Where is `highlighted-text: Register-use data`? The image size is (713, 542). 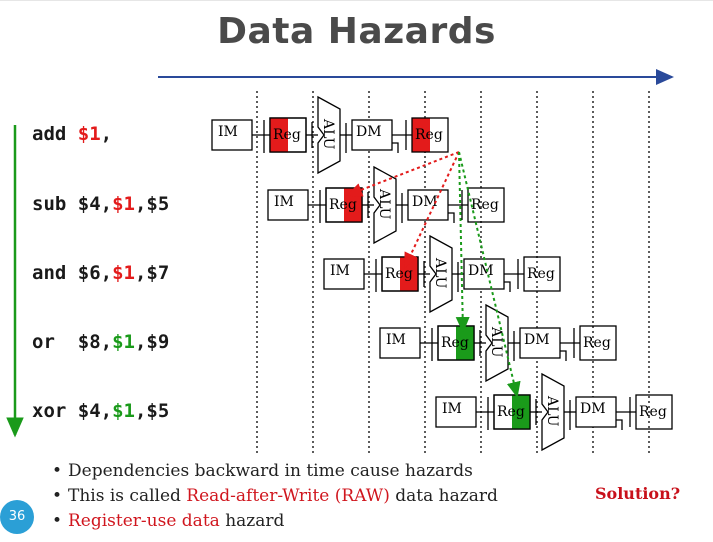 highlighted-text: Register-use data is located at coordinates (144, 521).